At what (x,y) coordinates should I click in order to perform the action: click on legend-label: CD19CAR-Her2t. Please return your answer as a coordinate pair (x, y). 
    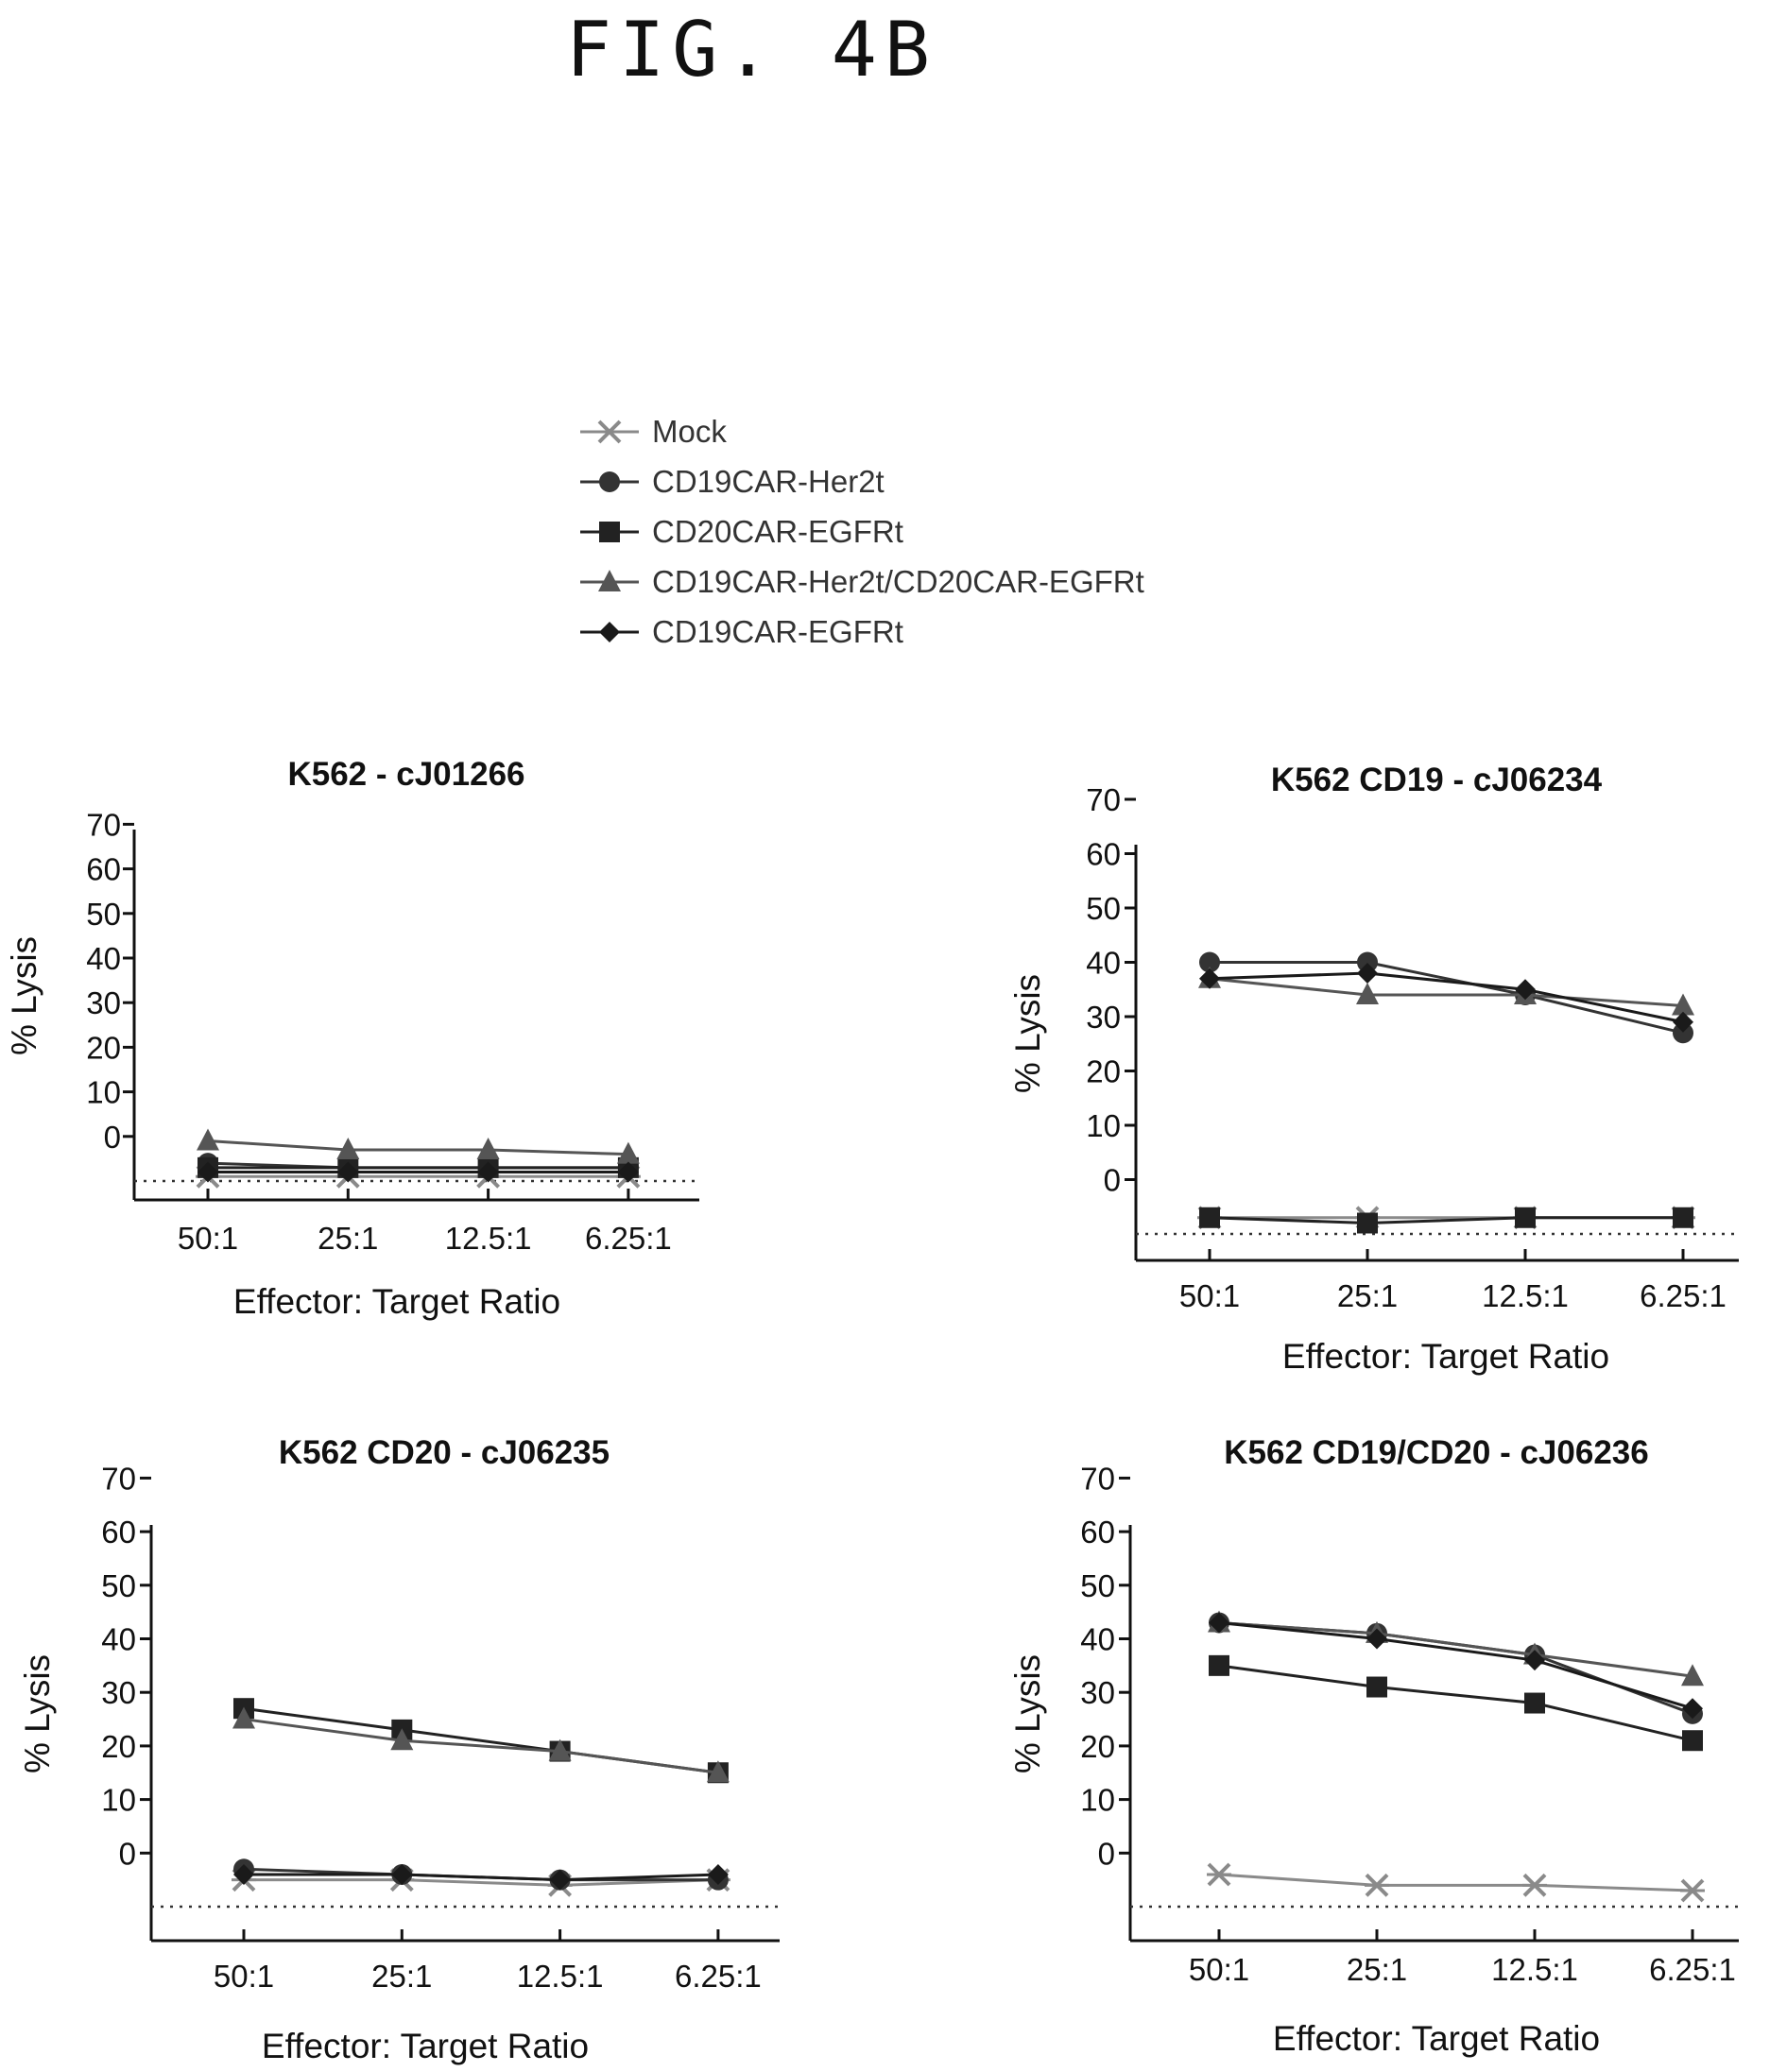
    Looking at the image, I should click on (768, 481).